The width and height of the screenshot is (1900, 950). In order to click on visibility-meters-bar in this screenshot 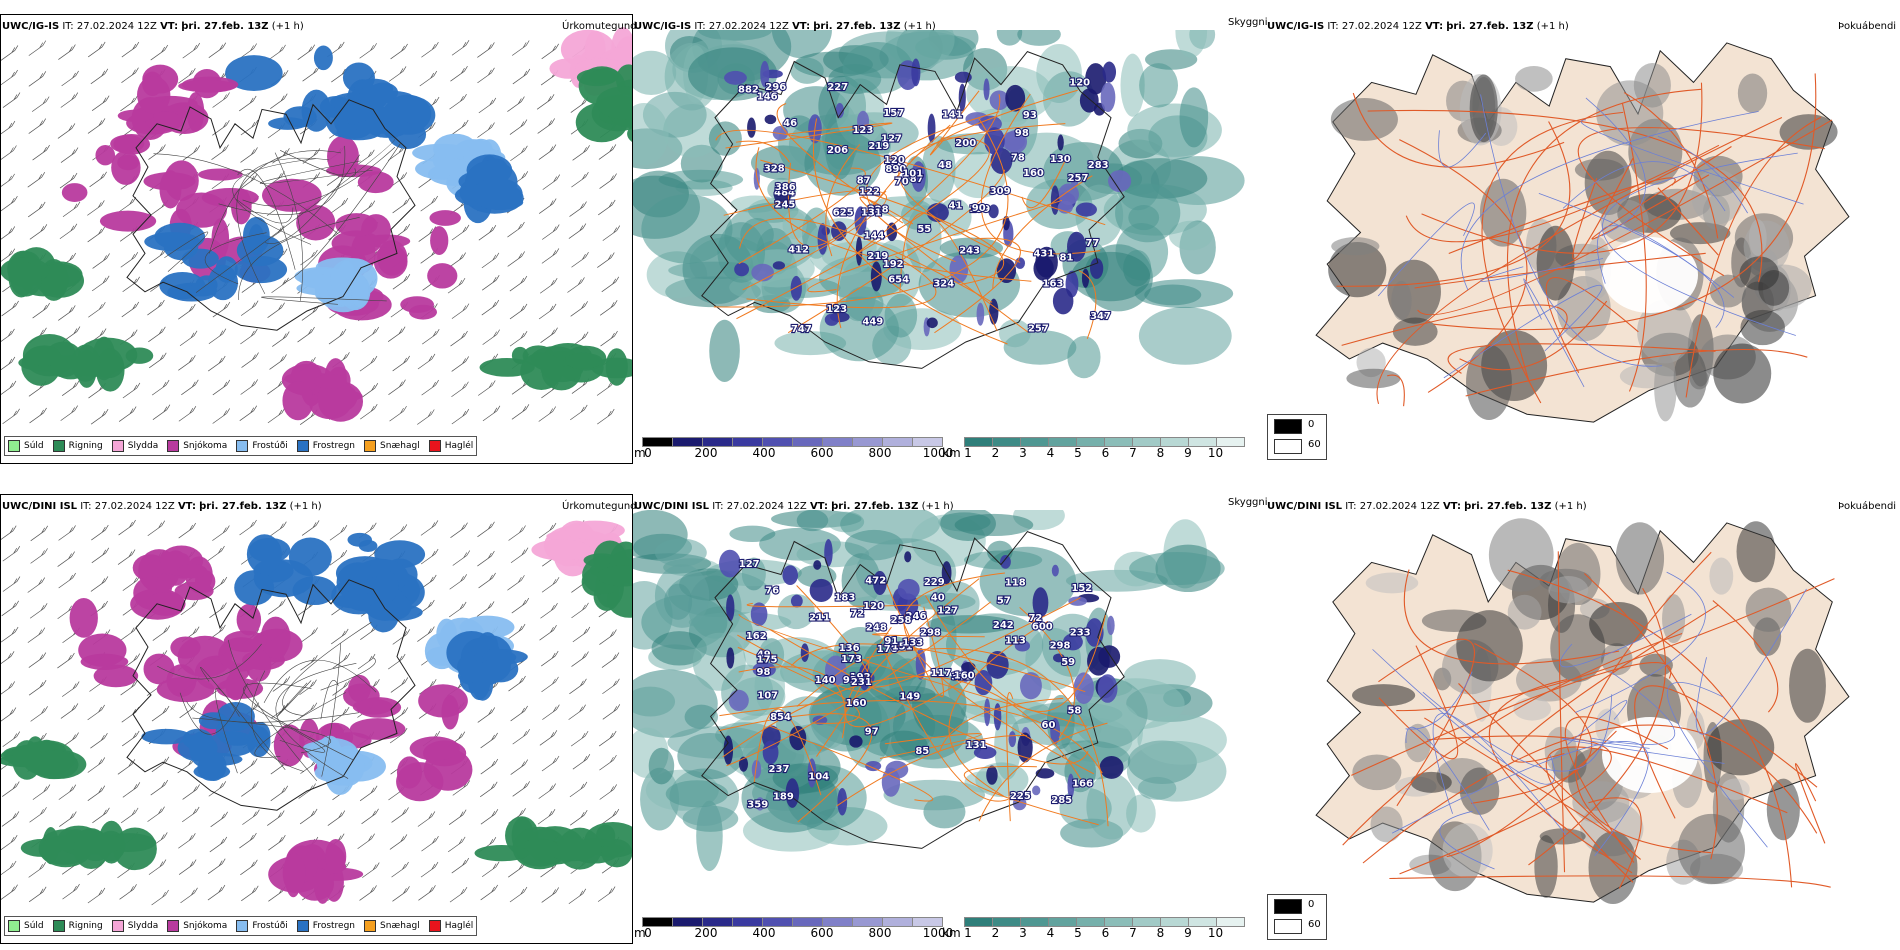, I will do `click(792, 922)`.